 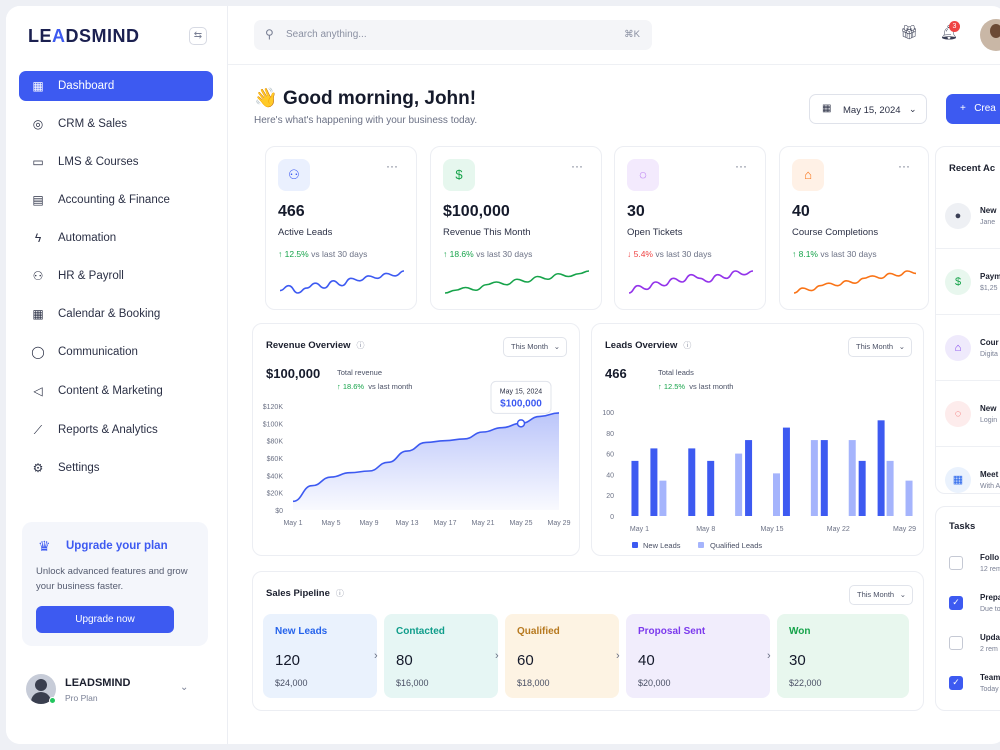 What do you see at coordinates (116, 200) in the screenshot?
I see `sidebar-item-accounting-finance: ▤ Accounting & Finance` at bounding box center [116, 200].